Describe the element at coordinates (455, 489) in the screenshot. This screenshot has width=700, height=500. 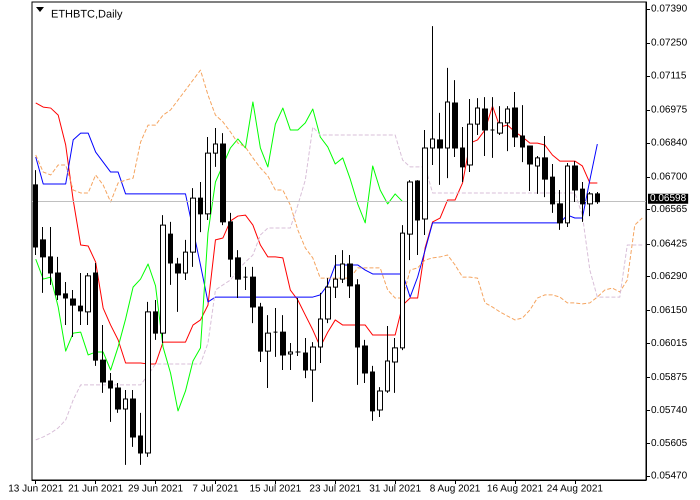
I see `x-tick-label: 8 Aug 2021` at that location.